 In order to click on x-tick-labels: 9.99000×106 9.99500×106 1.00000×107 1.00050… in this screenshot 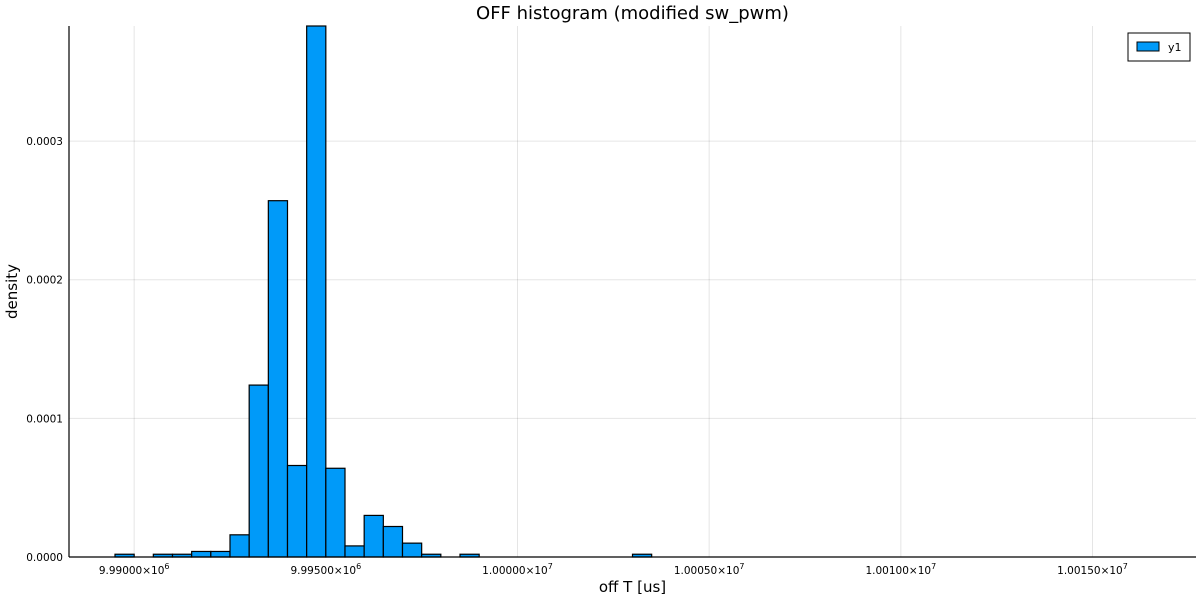, I will do `click(613, 569)`.